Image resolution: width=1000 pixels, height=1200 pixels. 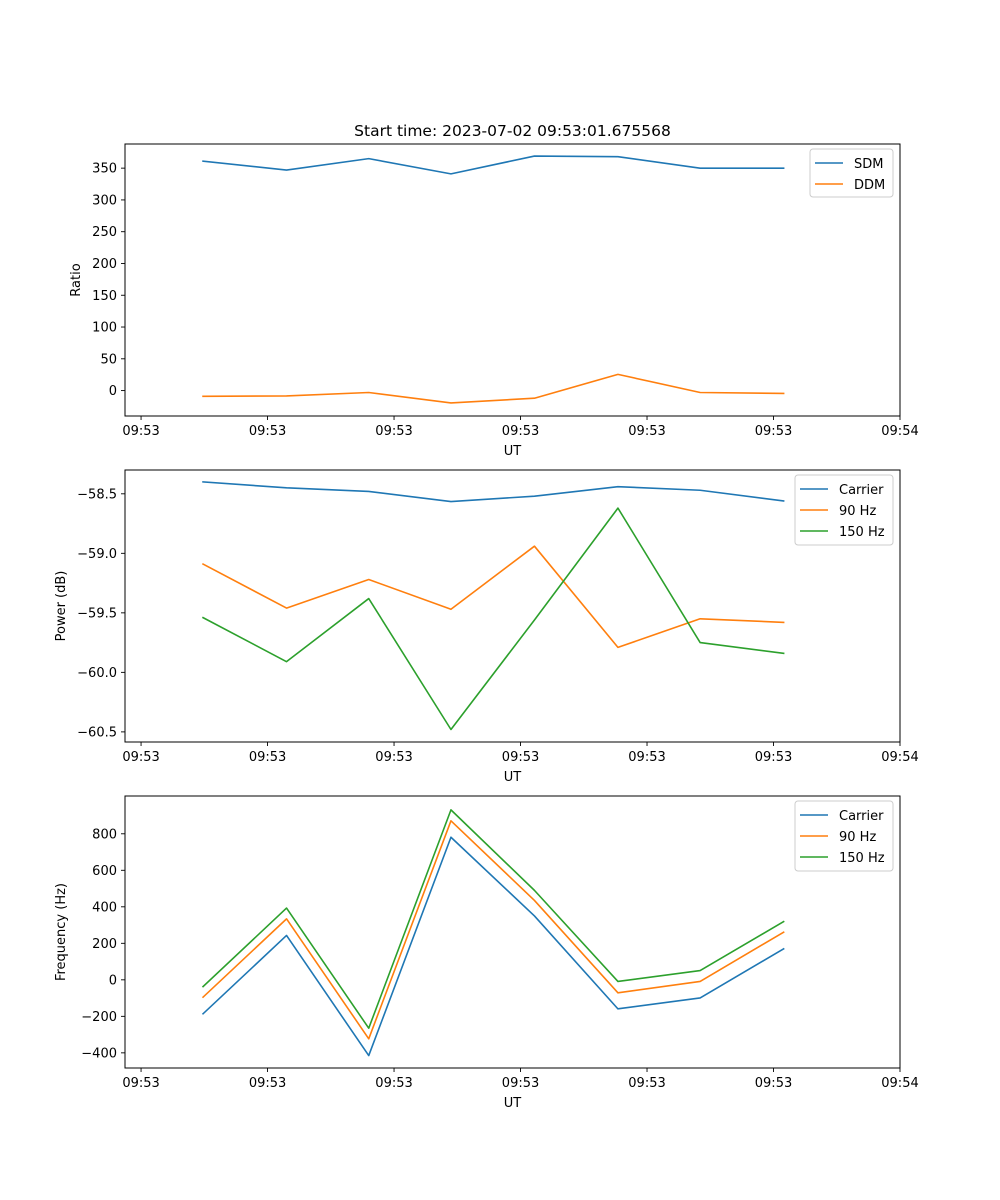 What do you see at coordinates (97, 613) in the screenshot?
I see `y-tick-label: −59.5` at bounding box center [97, 613].